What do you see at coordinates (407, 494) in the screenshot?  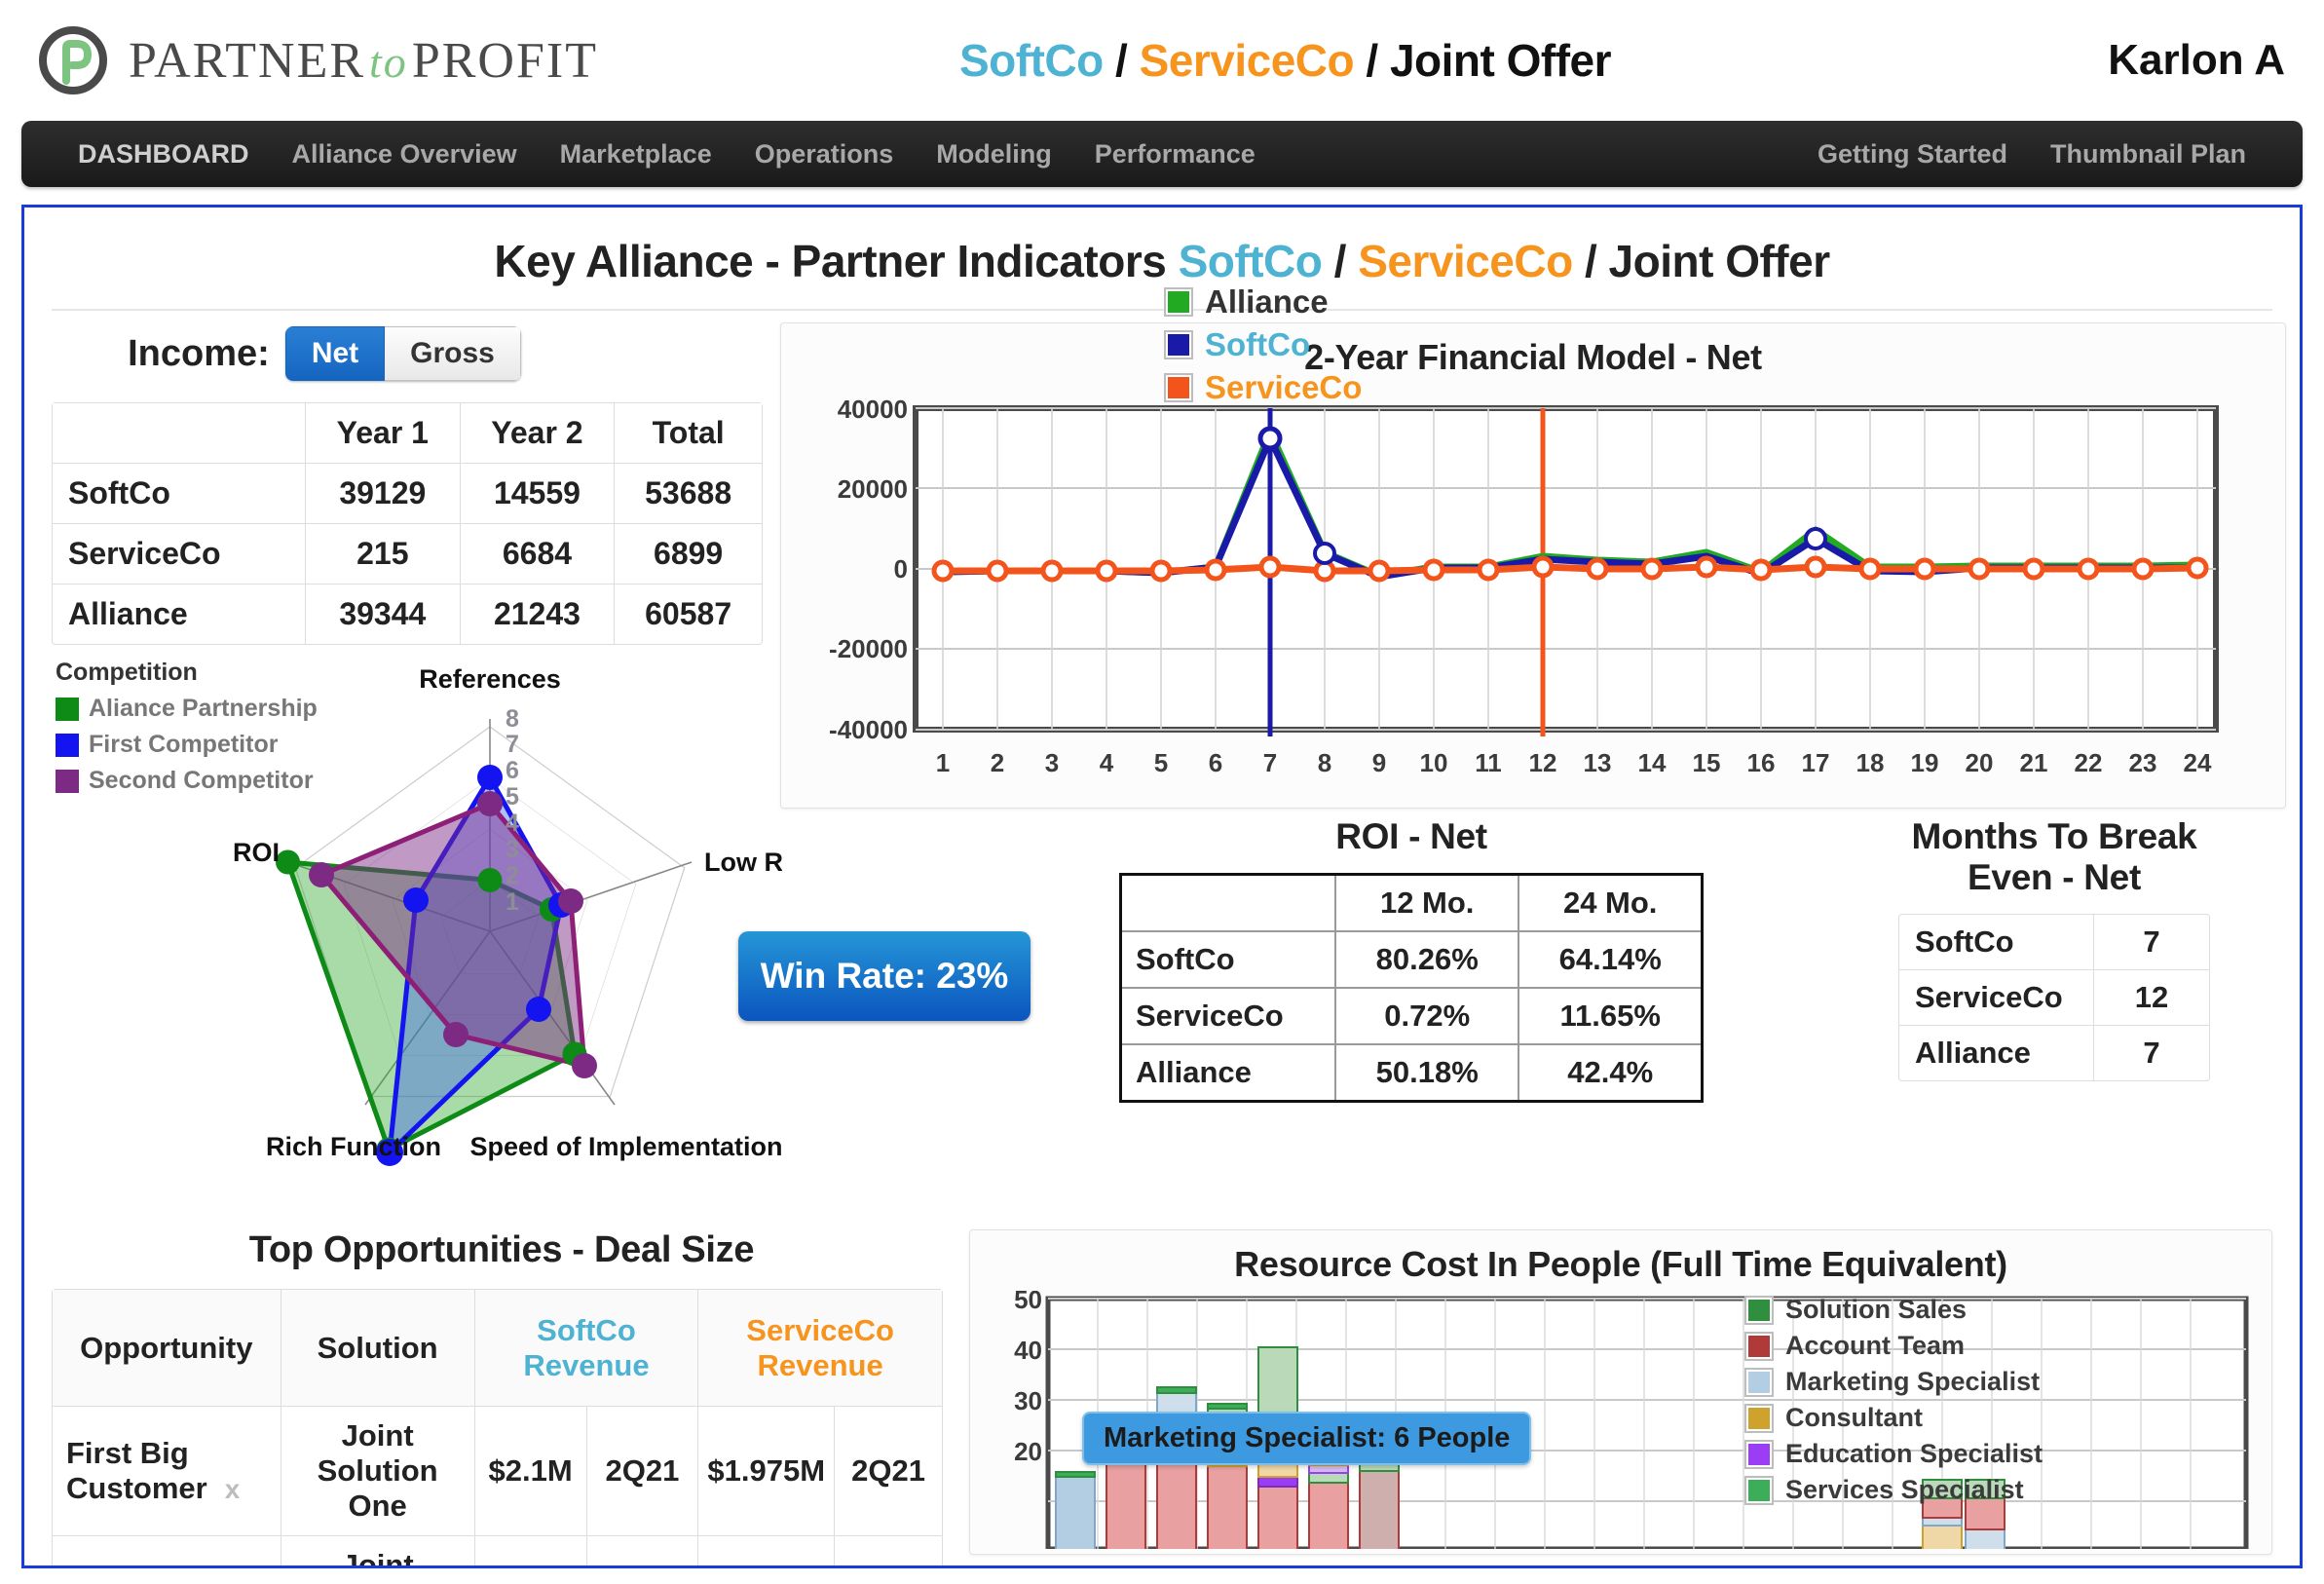 I see `table-row: SoftCo 39129 14559 53688` at bounding box center [407, 494].